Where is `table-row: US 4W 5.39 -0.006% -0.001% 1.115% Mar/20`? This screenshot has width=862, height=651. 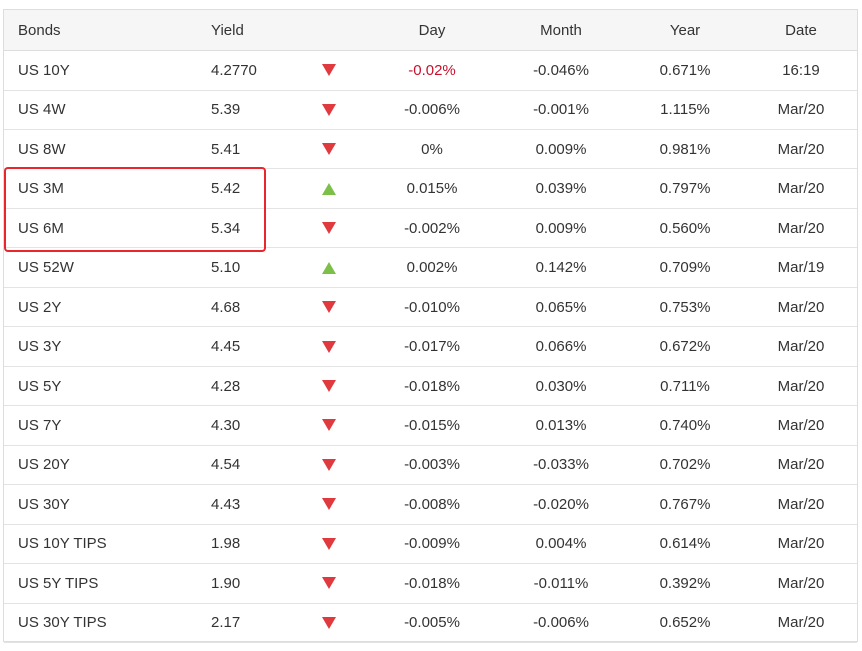 table-row: US 4W 5.39 -0.006% -0.001% 1.115% Mar/20 is located at coordinates (430, 110).